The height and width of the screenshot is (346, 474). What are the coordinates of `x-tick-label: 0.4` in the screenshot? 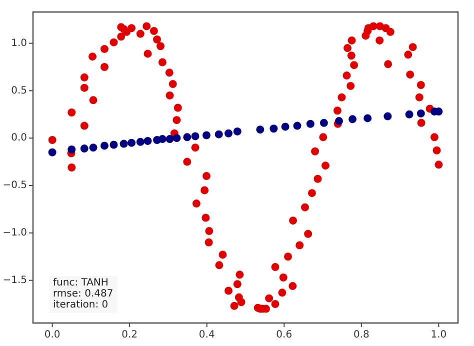 It's located at (206, 335).